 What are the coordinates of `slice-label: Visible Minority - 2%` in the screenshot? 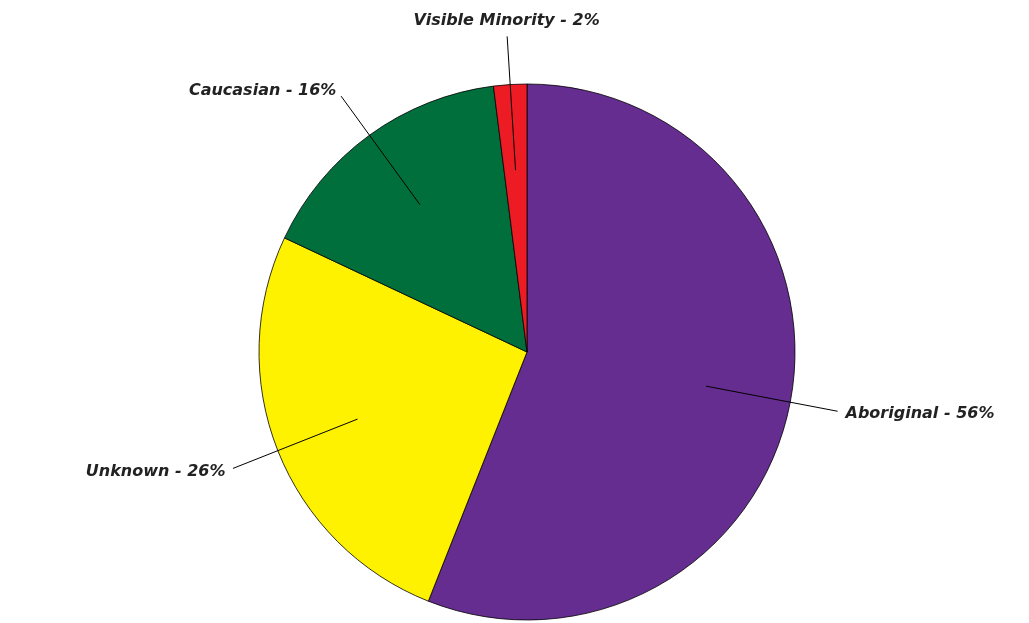 It's located at (506, 20).